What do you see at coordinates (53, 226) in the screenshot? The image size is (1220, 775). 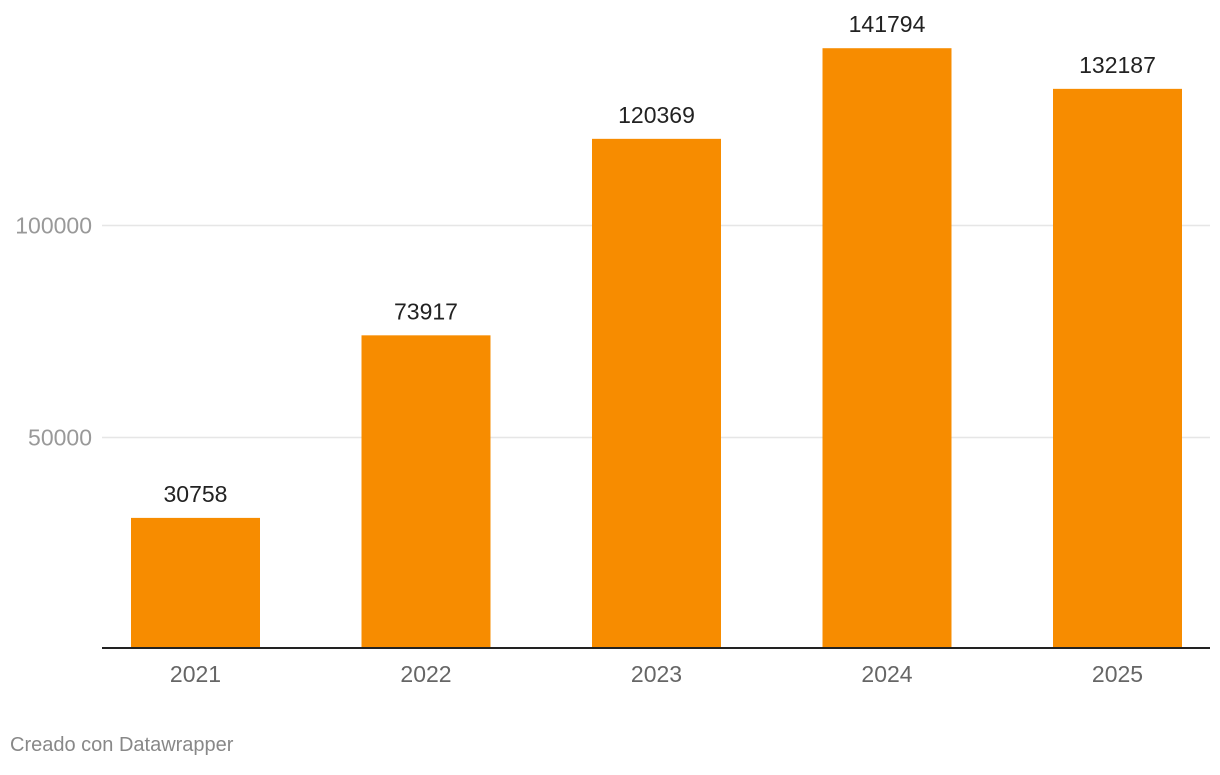 I see `y-tick-label: 100000` at bounding box center [53, 226].